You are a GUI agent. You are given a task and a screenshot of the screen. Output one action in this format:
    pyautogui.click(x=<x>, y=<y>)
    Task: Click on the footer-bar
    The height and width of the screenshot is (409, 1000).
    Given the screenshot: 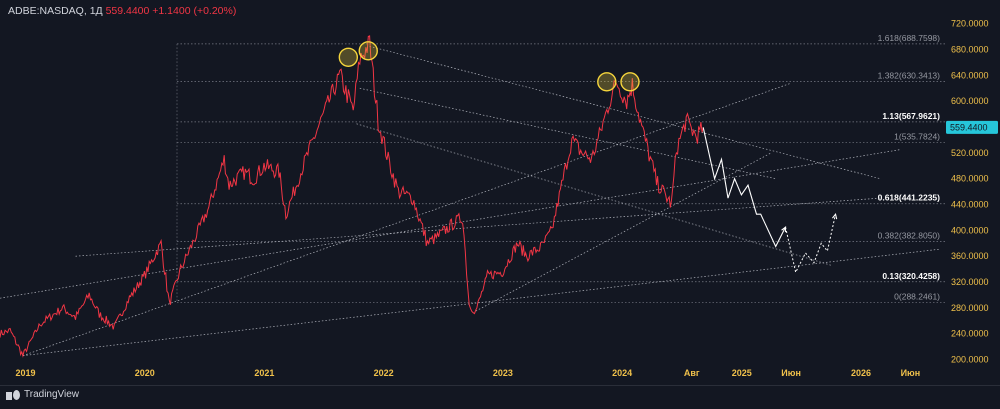 What is the action you would take?
    pyautogui.click(x=500, y=397)
    